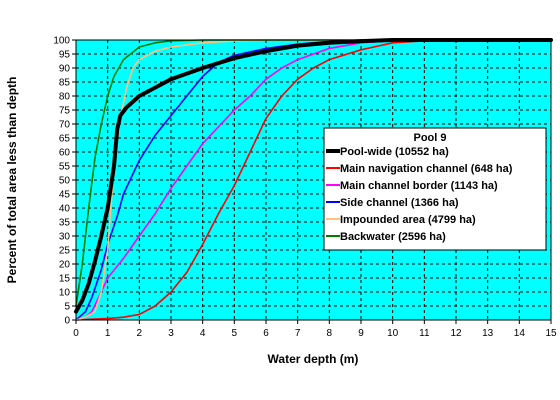  Describe the element at coordinates (419, 186) in the screenshot. I see `legend-label: Main channel border (1143 ha)` at that location.